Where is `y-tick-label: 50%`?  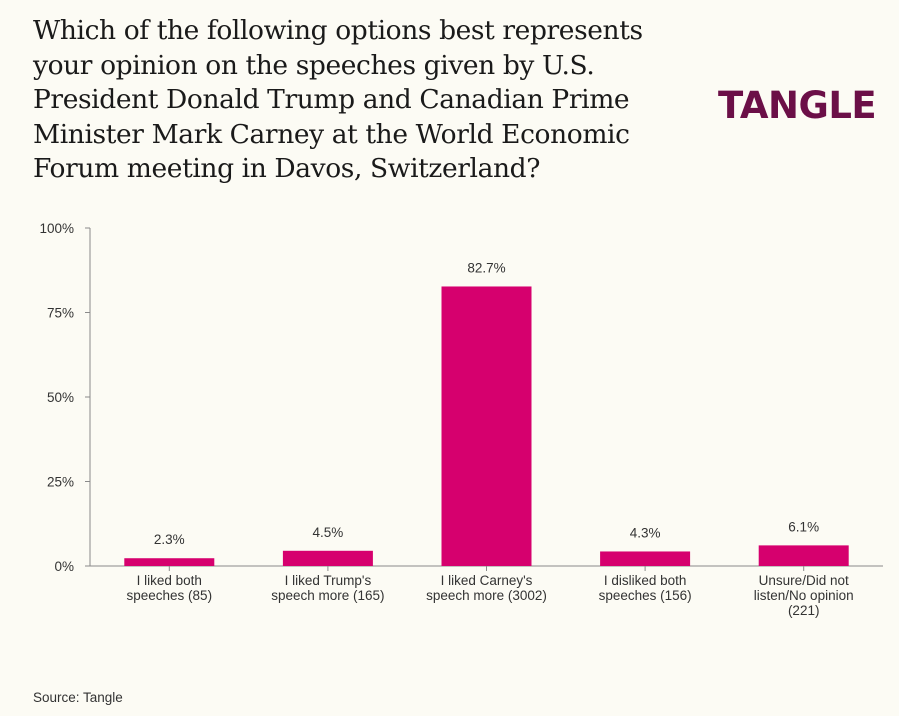
y-tick-label: 50% is located at coordinates (60, 397).